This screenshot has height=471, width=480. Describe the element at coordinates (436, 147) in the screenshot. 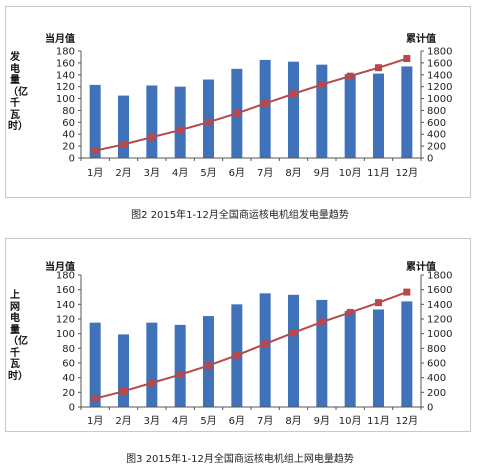

I see `y-tick-label-right: 200` at that location.